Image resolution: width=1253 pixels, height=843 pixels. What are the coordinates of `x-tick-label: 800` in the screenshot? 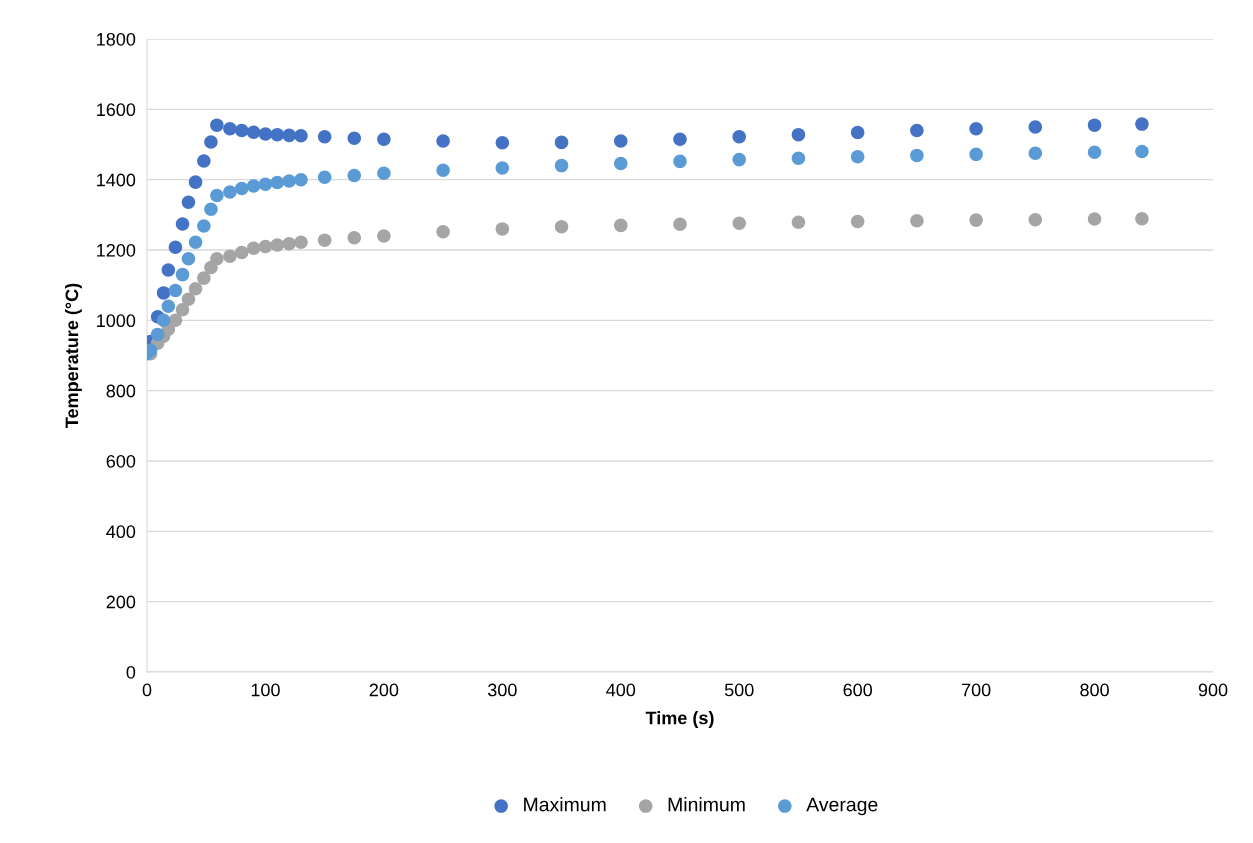 It's located at (1094, 690).